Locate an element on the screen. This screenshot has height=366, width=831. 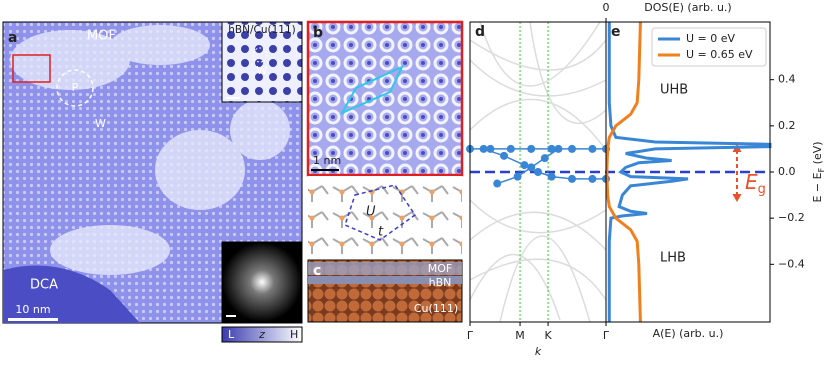
colorbar is located at coordinates (262, 334).